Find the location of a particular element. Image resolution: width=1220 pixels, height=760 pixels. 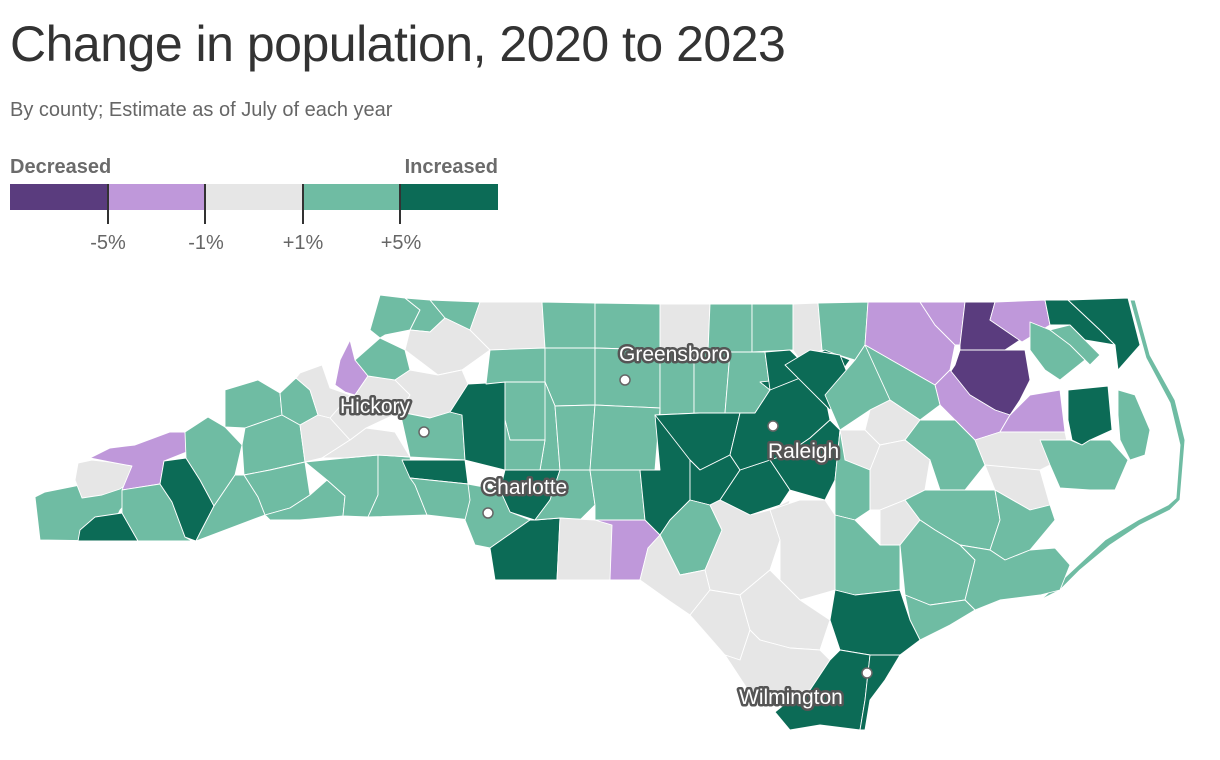

city-dot-greensboro is located at coordinates (625, 380).